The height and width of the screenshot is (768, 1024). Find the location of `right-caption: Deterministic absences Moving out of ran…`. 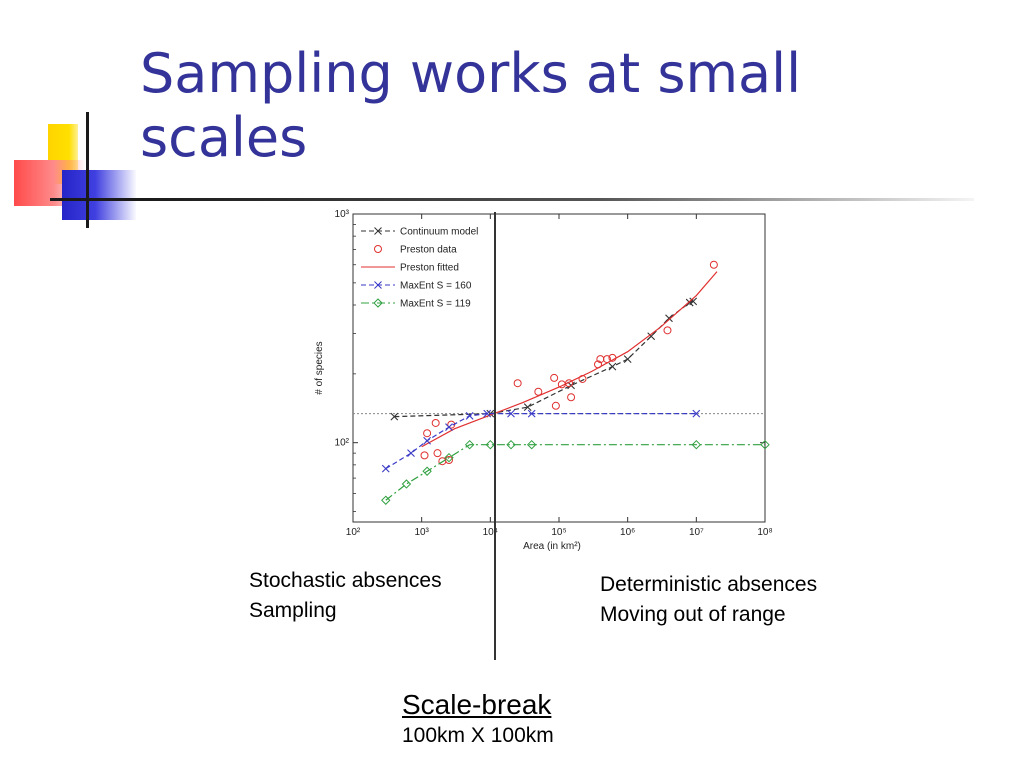

right-caption: Deterministic absences Moving out of ran… is located at coordinates (708, 600).